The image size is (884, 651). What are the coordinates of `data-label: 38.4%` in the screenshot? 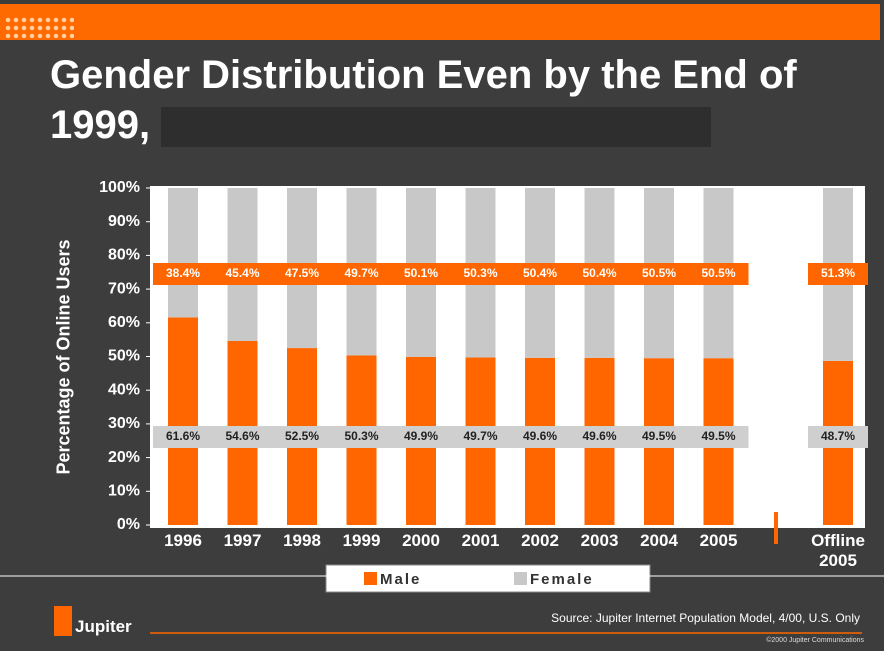 It's located at (183, 273).